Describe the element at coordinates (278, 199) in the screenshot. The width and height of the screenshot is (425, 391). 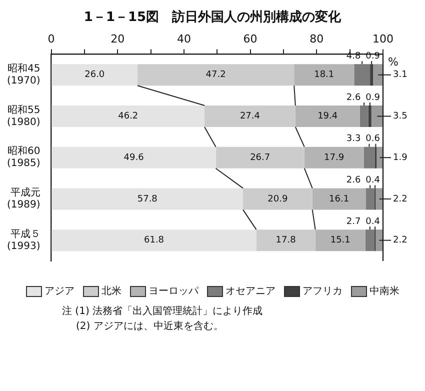
I see `text: 20.9` at that location.